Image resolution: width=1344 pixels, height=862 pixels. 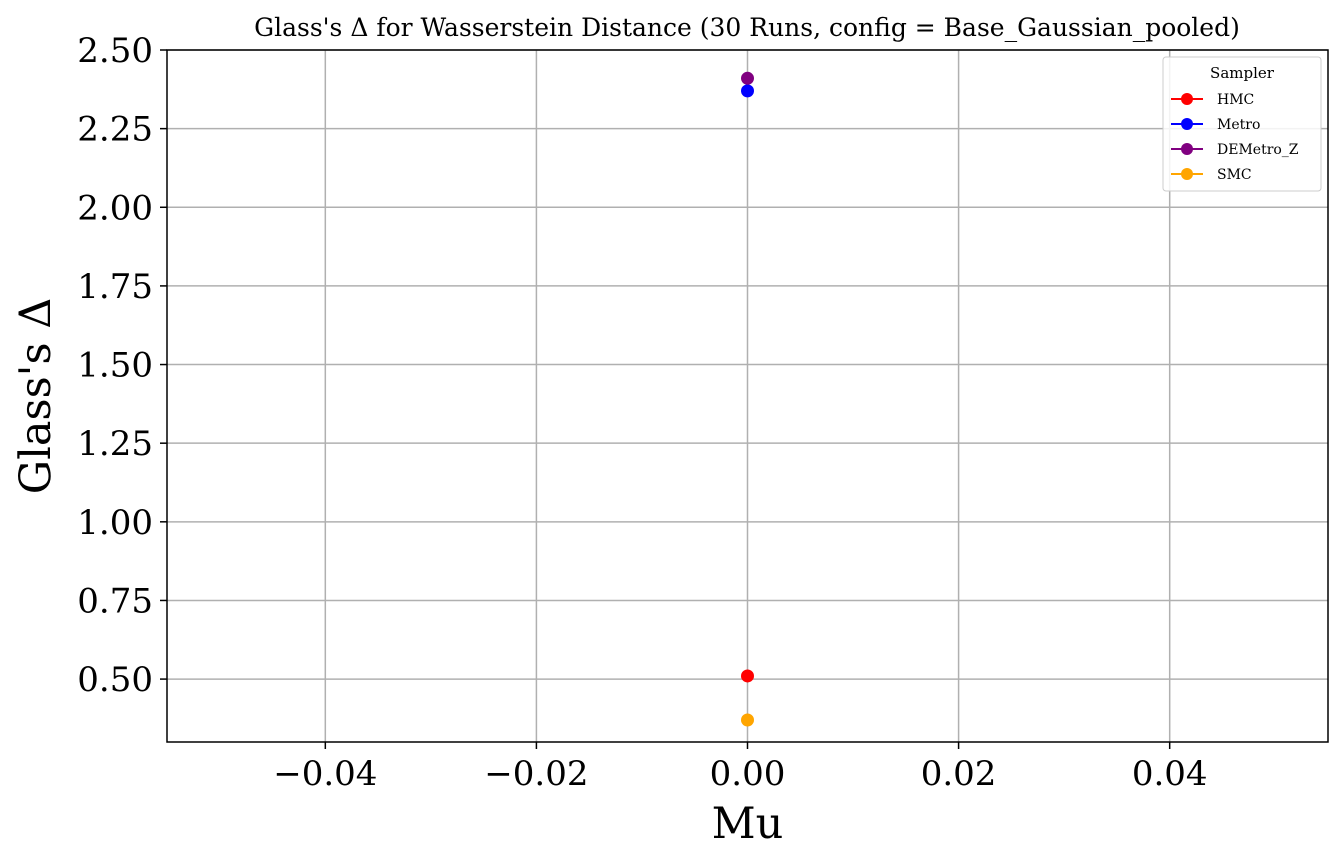 What do you see at coordinates (1170, 774) in the screenshot?
I see `x-tick-label: 0.04` at bounding box center [1170, 774].